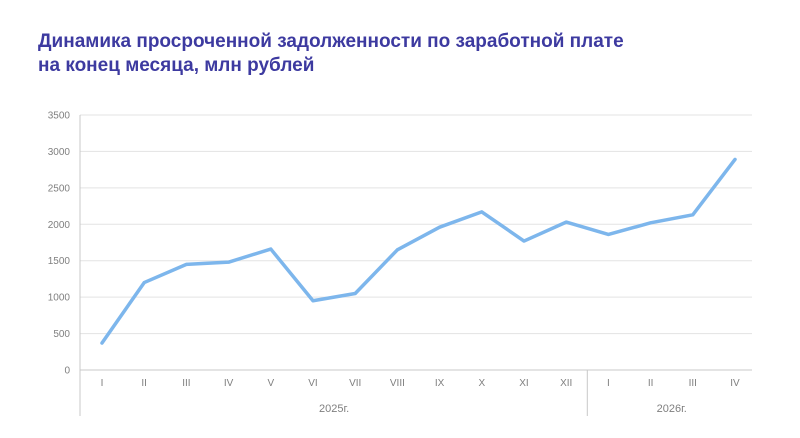 The image size is (800, 438). I want to click on x-tick-label: XII, so click(566, 383).